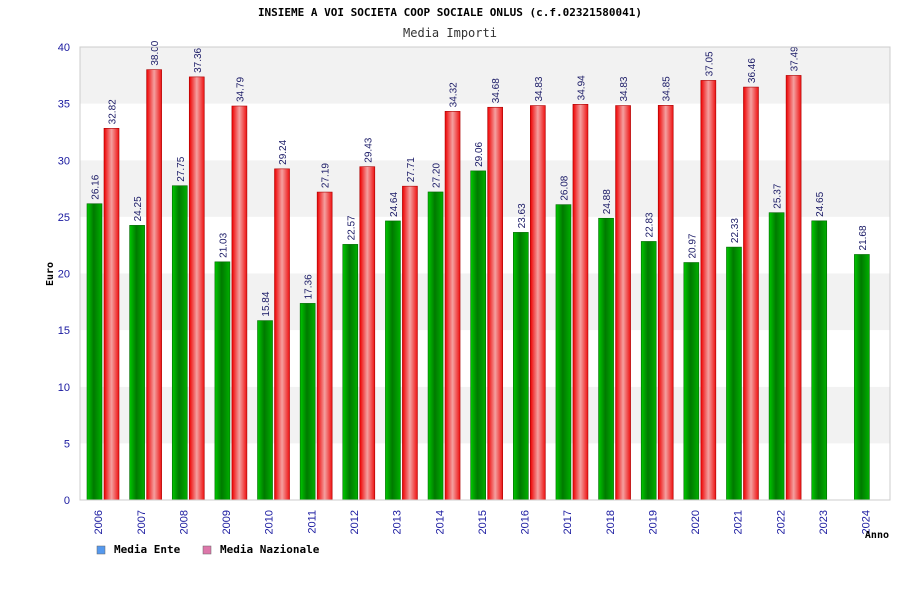 This screenshot has width=900, height=600. I want to click on data-label-media-nazionale: 34.32, so click(454, 94).